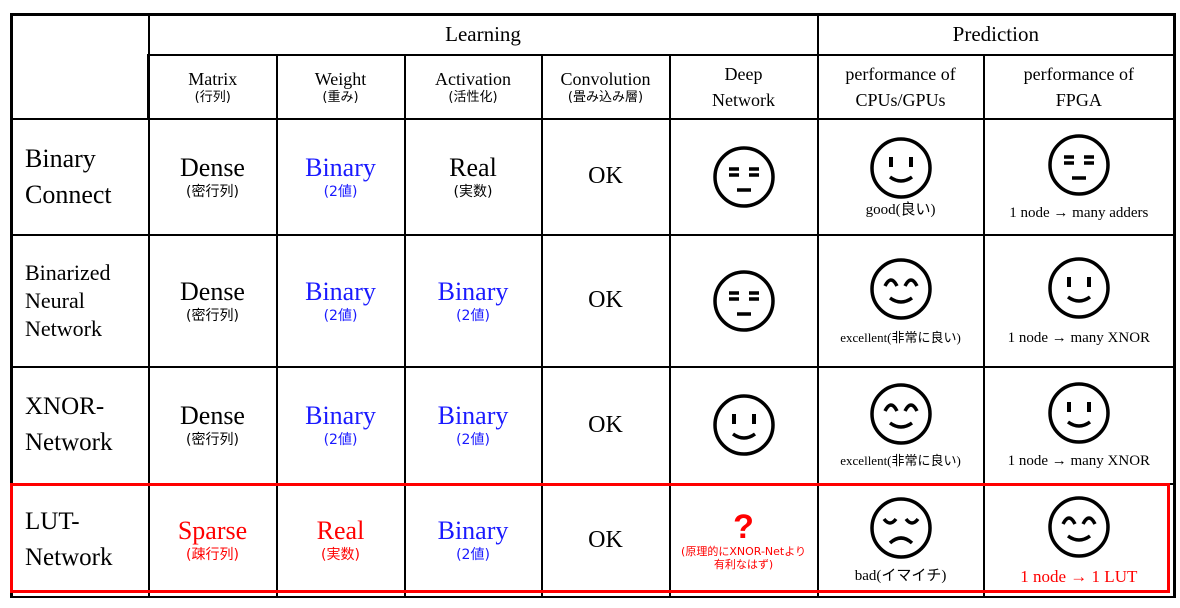  Describe the element at coordinates (80, 300) in the screenshot. I see `row-name-binarized-neural-network: Binarized Neural Network` at that location.